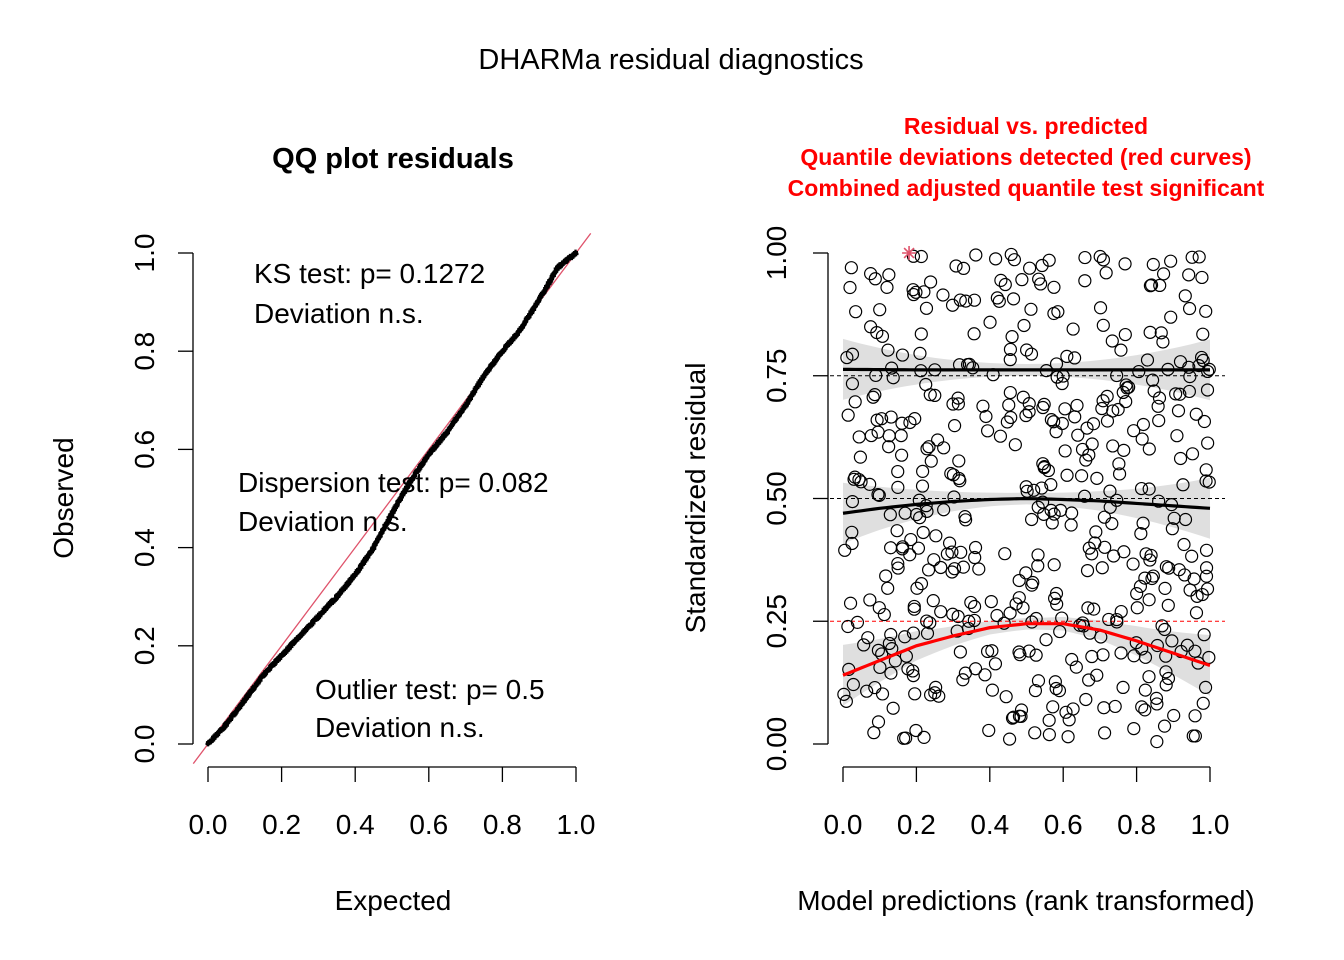  Describe the element at coordinates (776, 253) in the screenshot. I see `residual-y-tick-label: 1.00` at that location.